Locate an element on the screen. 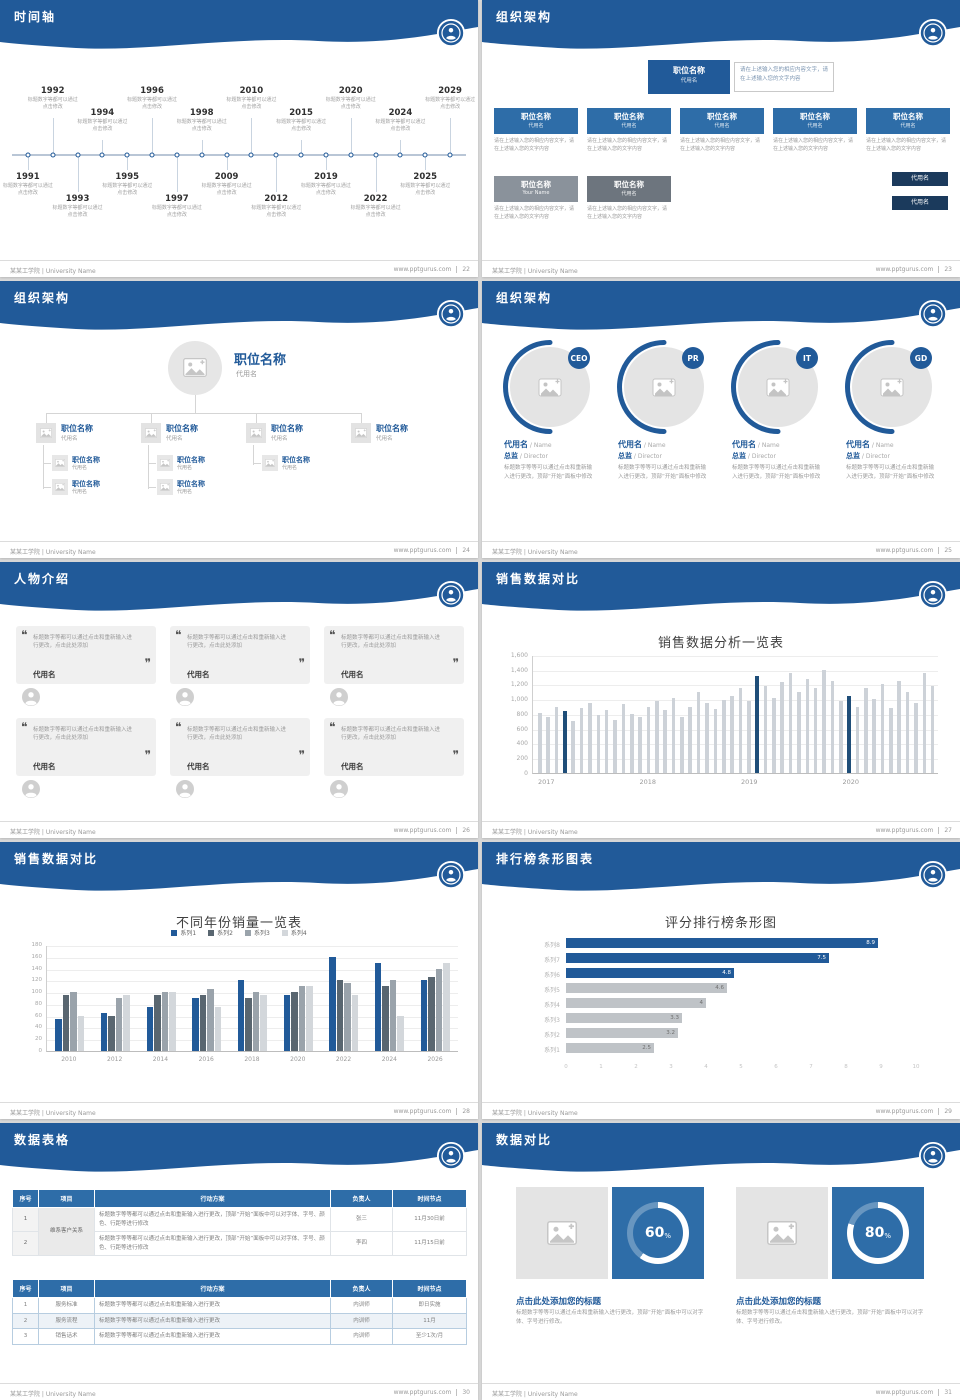 Image resolution: width=960 pixels, height=1400 pixels. timeline-year: 2025 is located at coordinates (425, 177).